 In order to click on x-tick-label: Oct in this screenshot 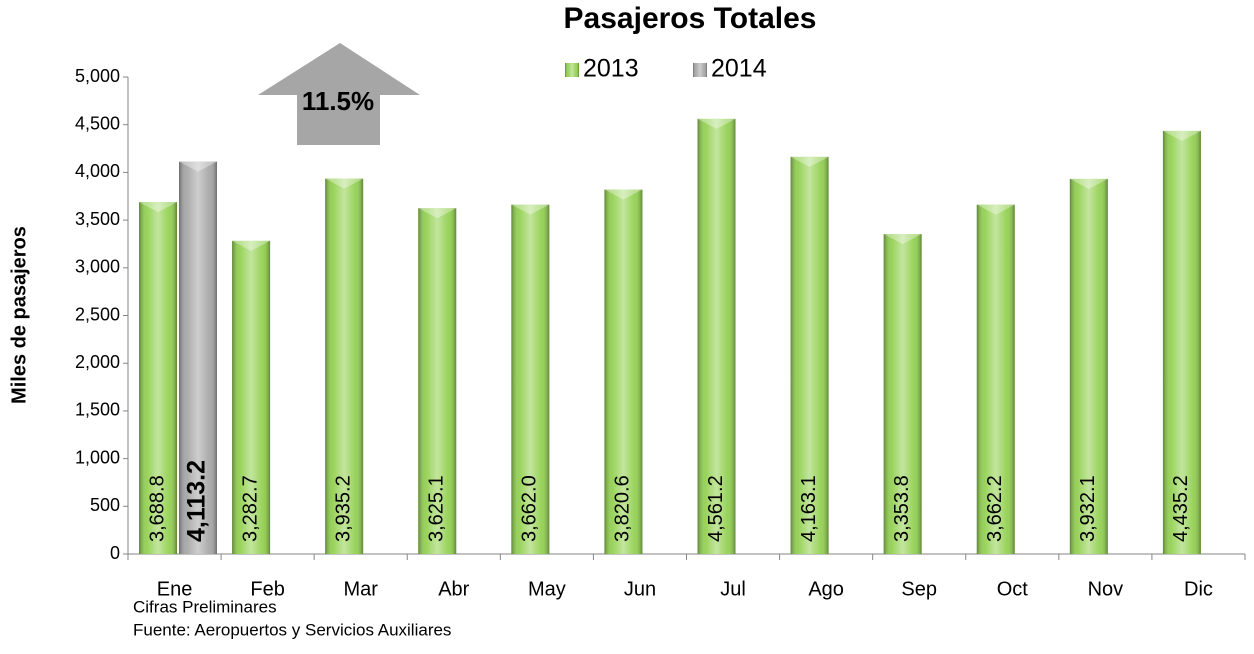, I will do `click(1013, 589)`.